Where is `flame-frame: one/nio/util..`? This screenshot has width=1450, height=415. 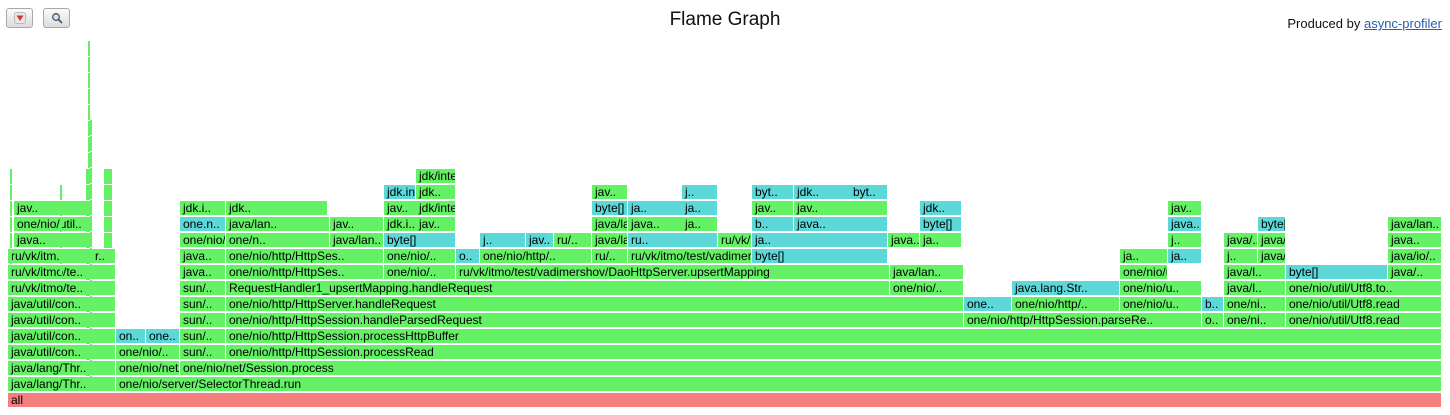
flame-frame: one/nio/util.. is located at coordinates (51, 224).